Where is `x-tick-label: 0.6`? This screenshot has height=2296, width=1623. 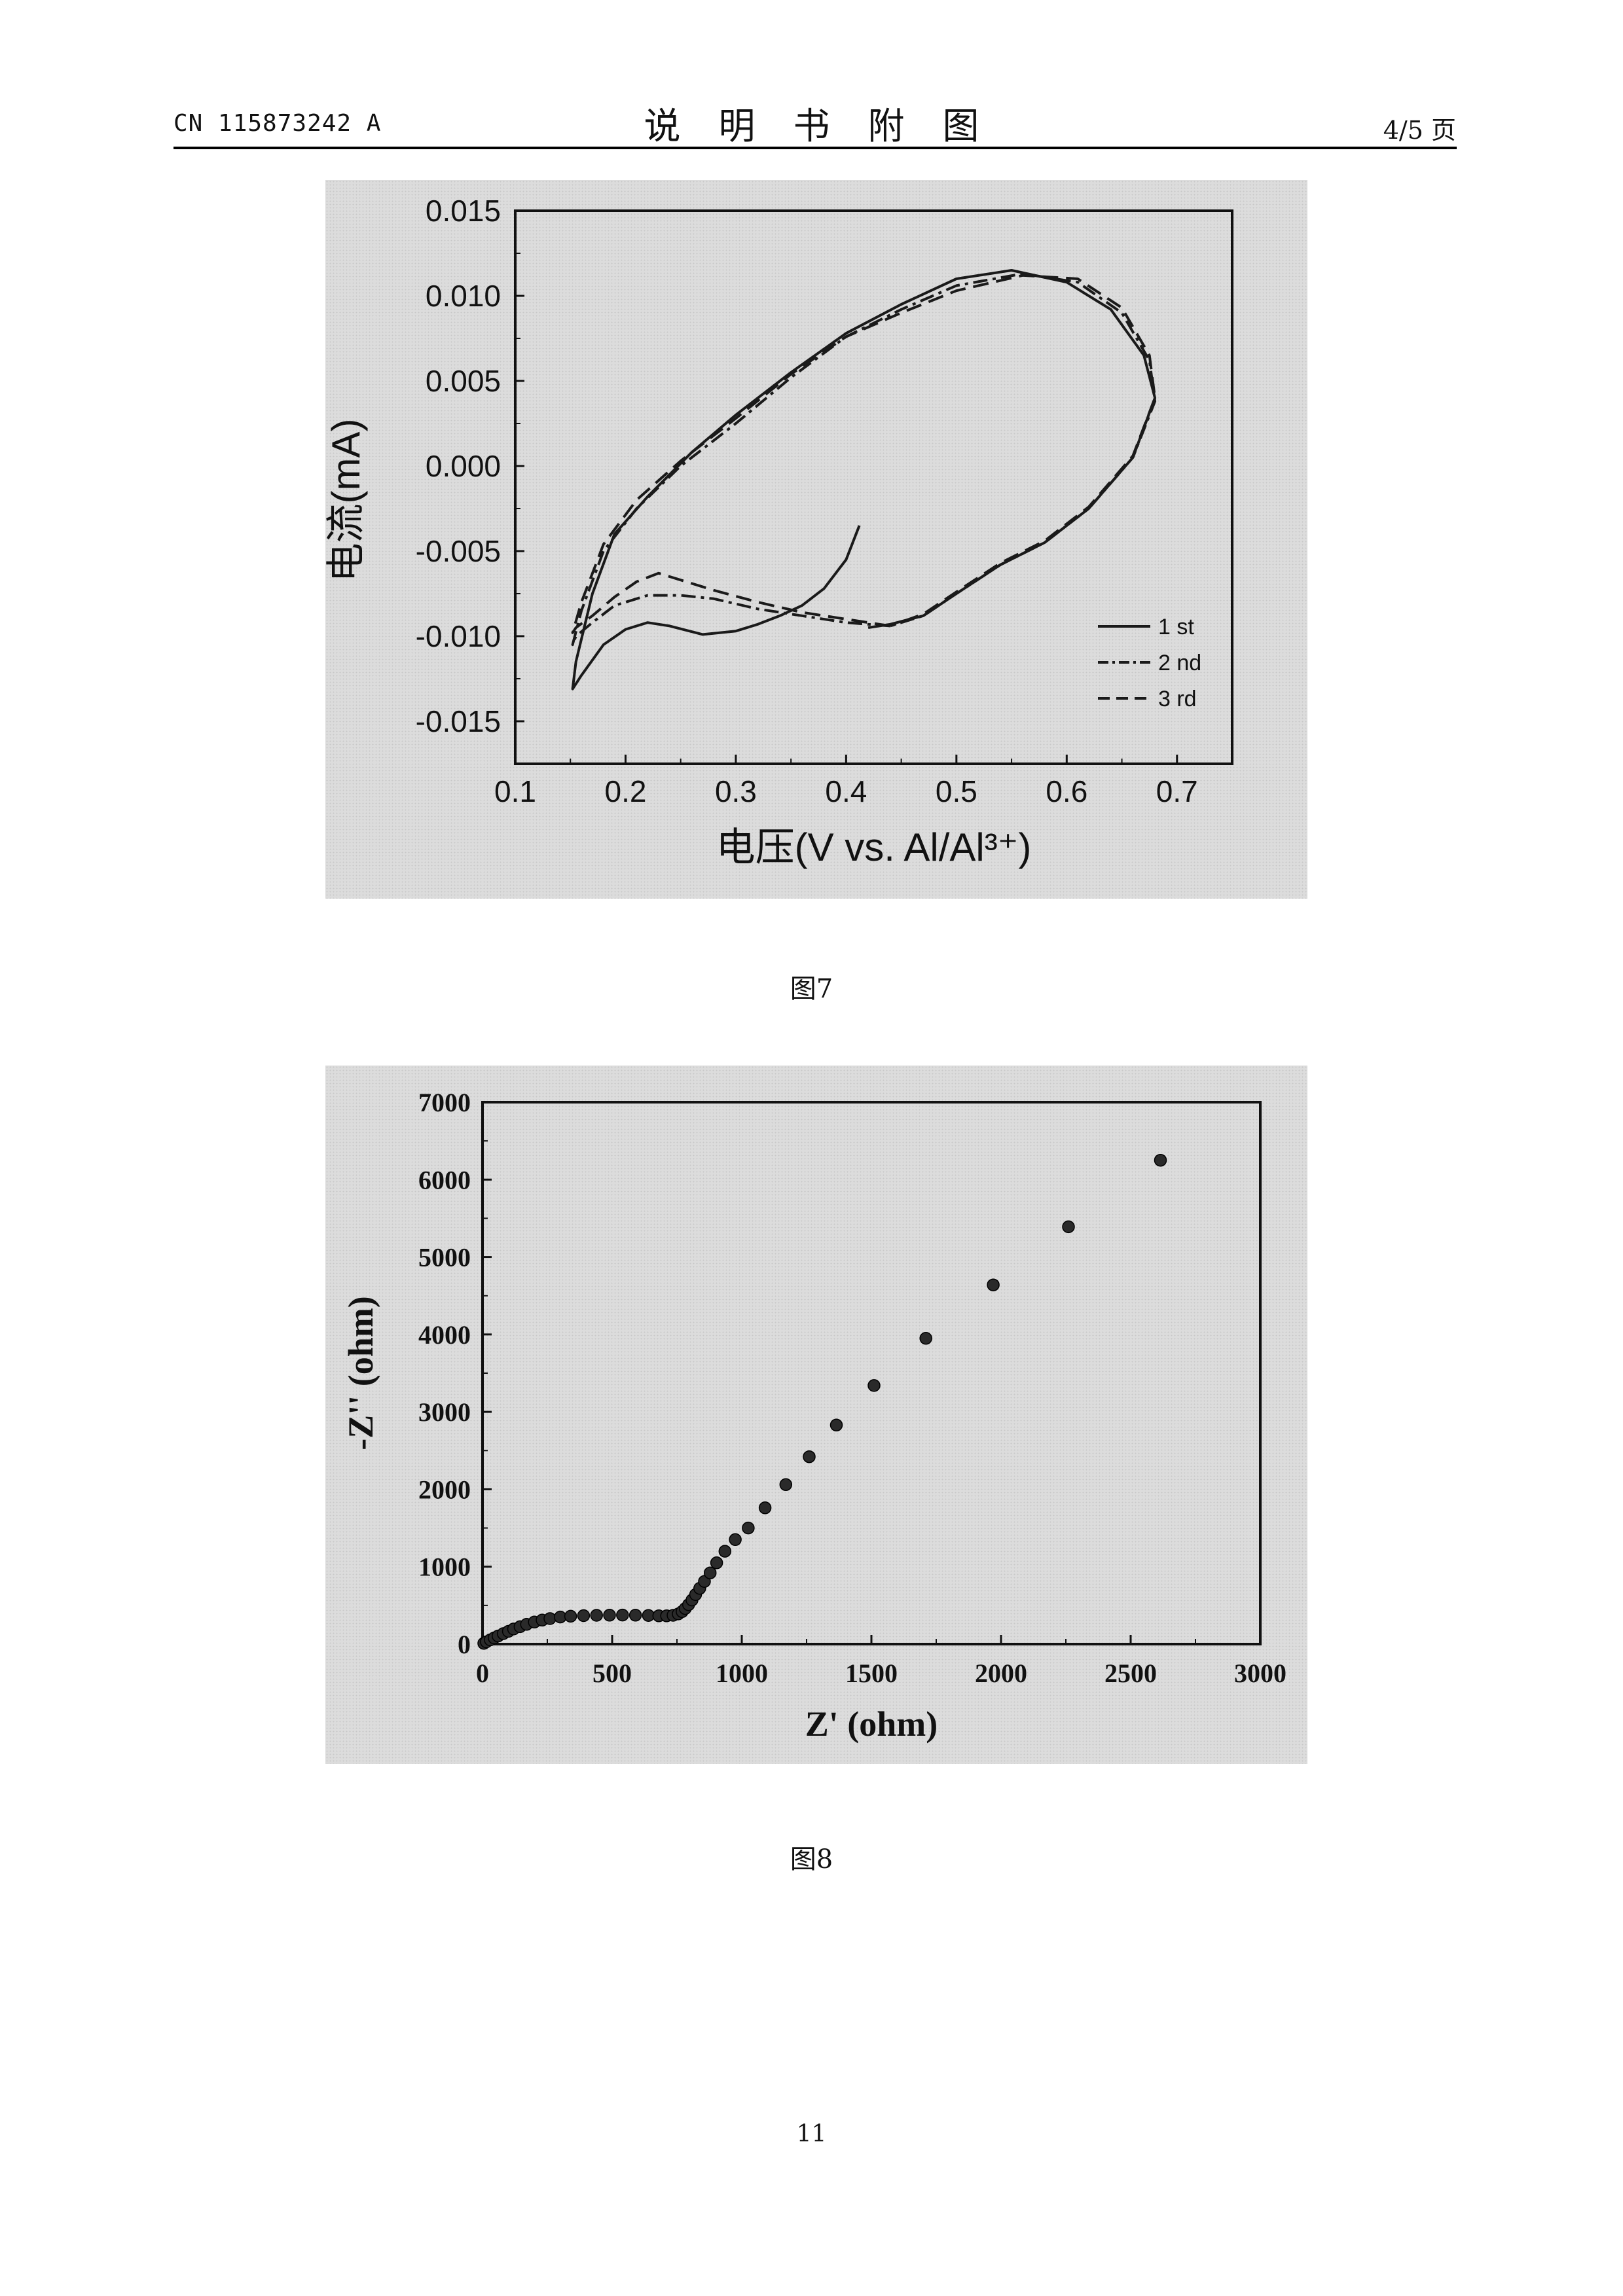
x-tick-label: 0.6 is located at coordinates (1066, 791).